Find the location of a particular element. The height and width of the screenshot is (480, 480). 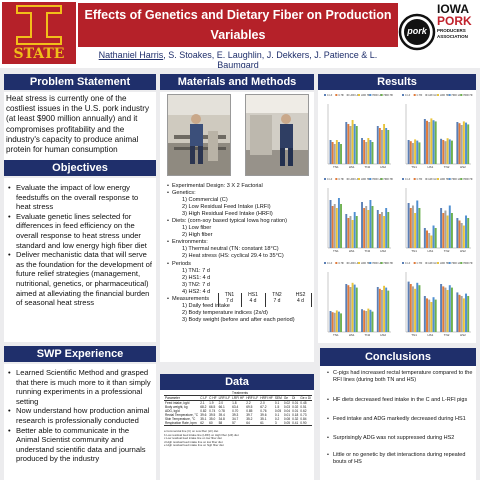

table-cell: 2.1 is located at coordinates (202, 403).